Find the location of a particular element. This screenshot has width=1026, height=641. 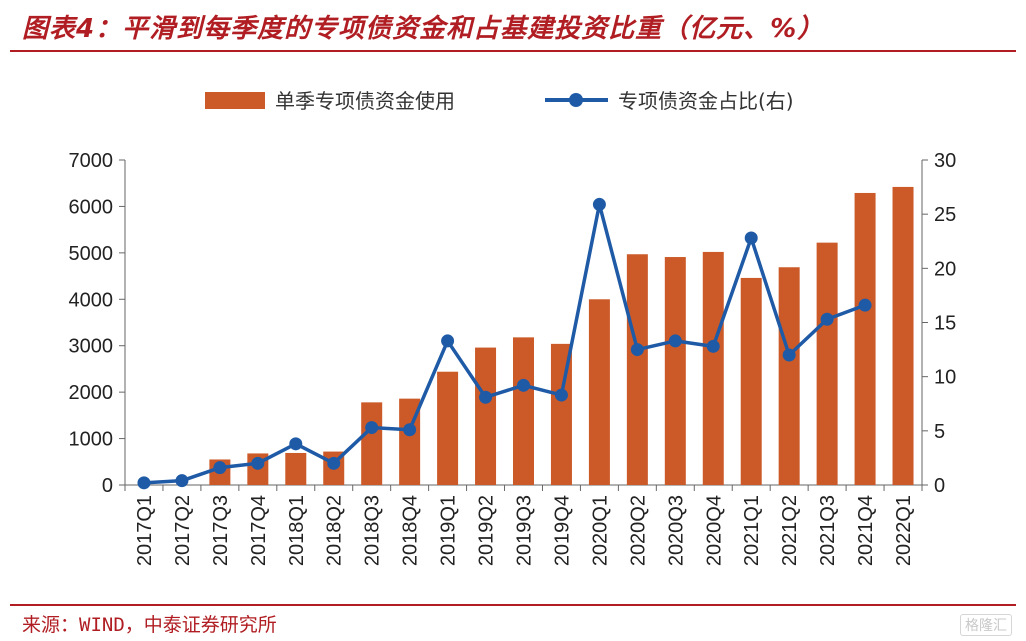

x-tick-label: 2020Q2 is located at coordinates (638, 530).